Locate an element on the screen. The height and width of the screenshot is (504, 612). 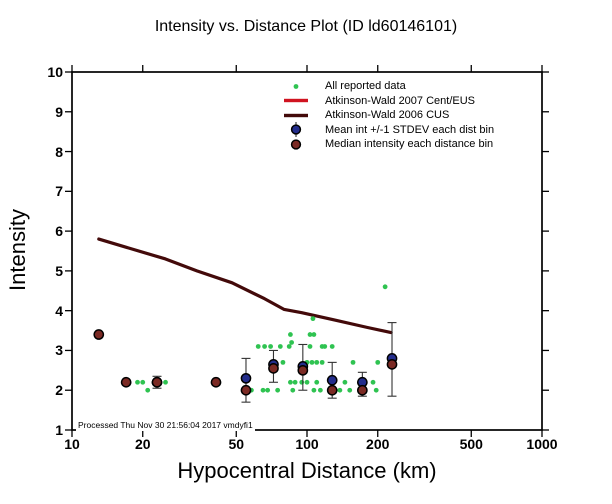
darkred-line-icon is located at coordinates (296, 115).